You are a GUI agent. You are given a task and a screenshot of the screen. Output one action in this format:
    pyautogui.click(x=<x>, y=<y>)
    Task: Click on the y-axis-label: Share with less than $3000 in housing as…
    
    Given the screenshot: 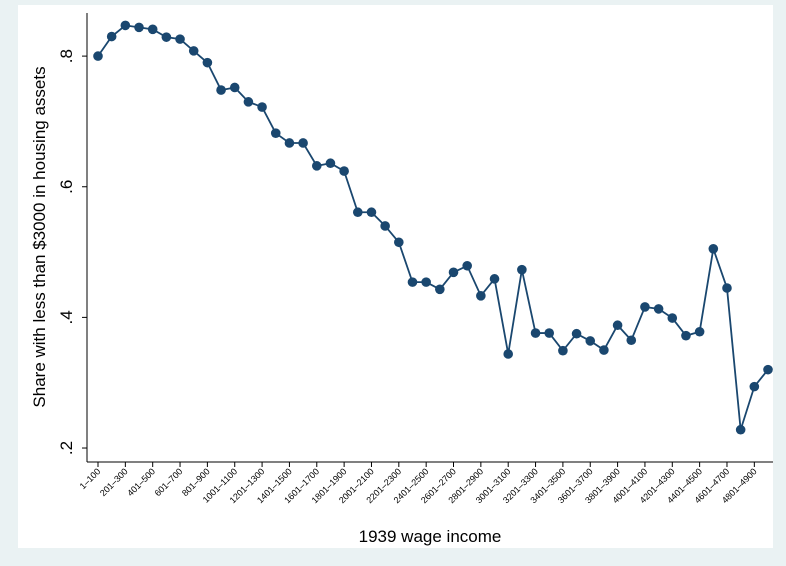 What is the action you would take?
    pyautogui.click(x=39, y=236)
    